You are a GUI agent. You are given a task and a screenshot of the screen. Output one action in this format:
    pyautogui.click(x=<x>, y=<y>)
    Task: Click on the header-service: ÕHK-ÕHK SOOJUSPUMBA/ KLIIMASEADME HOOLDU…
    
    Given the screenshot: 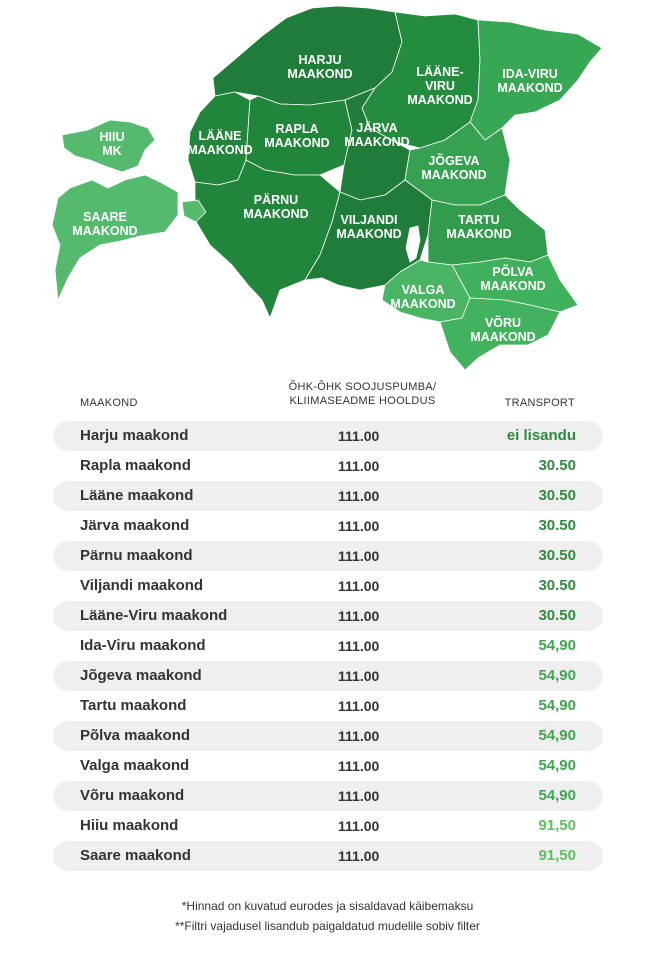 What is the action you would take?
    pyautogui.click(x=362, y=394)
    